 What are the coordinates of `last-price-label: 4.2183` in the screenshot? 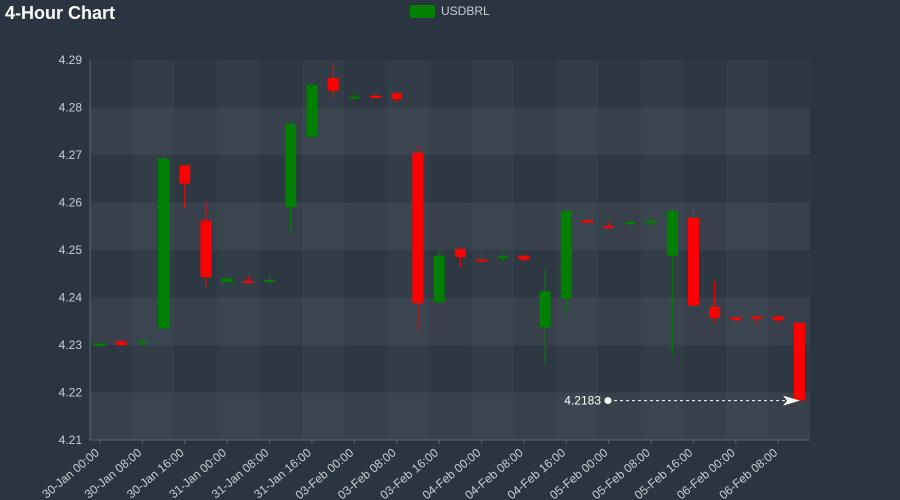 It's located at (582, 401).